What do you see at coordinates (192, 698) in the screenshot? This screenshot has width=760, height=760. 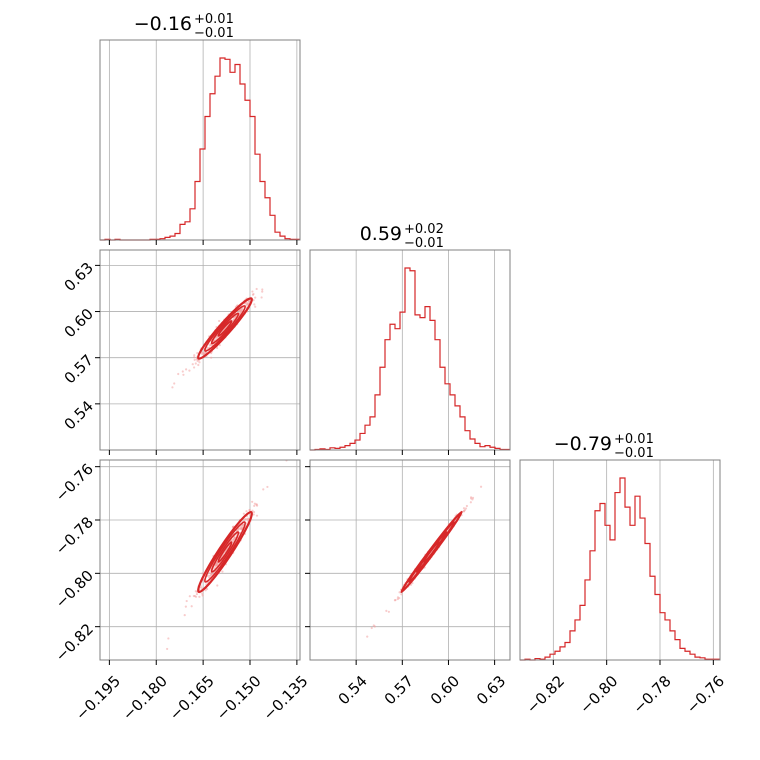 I see `xtick-label-0-2: −0.165` at bounding box center [192, 698].